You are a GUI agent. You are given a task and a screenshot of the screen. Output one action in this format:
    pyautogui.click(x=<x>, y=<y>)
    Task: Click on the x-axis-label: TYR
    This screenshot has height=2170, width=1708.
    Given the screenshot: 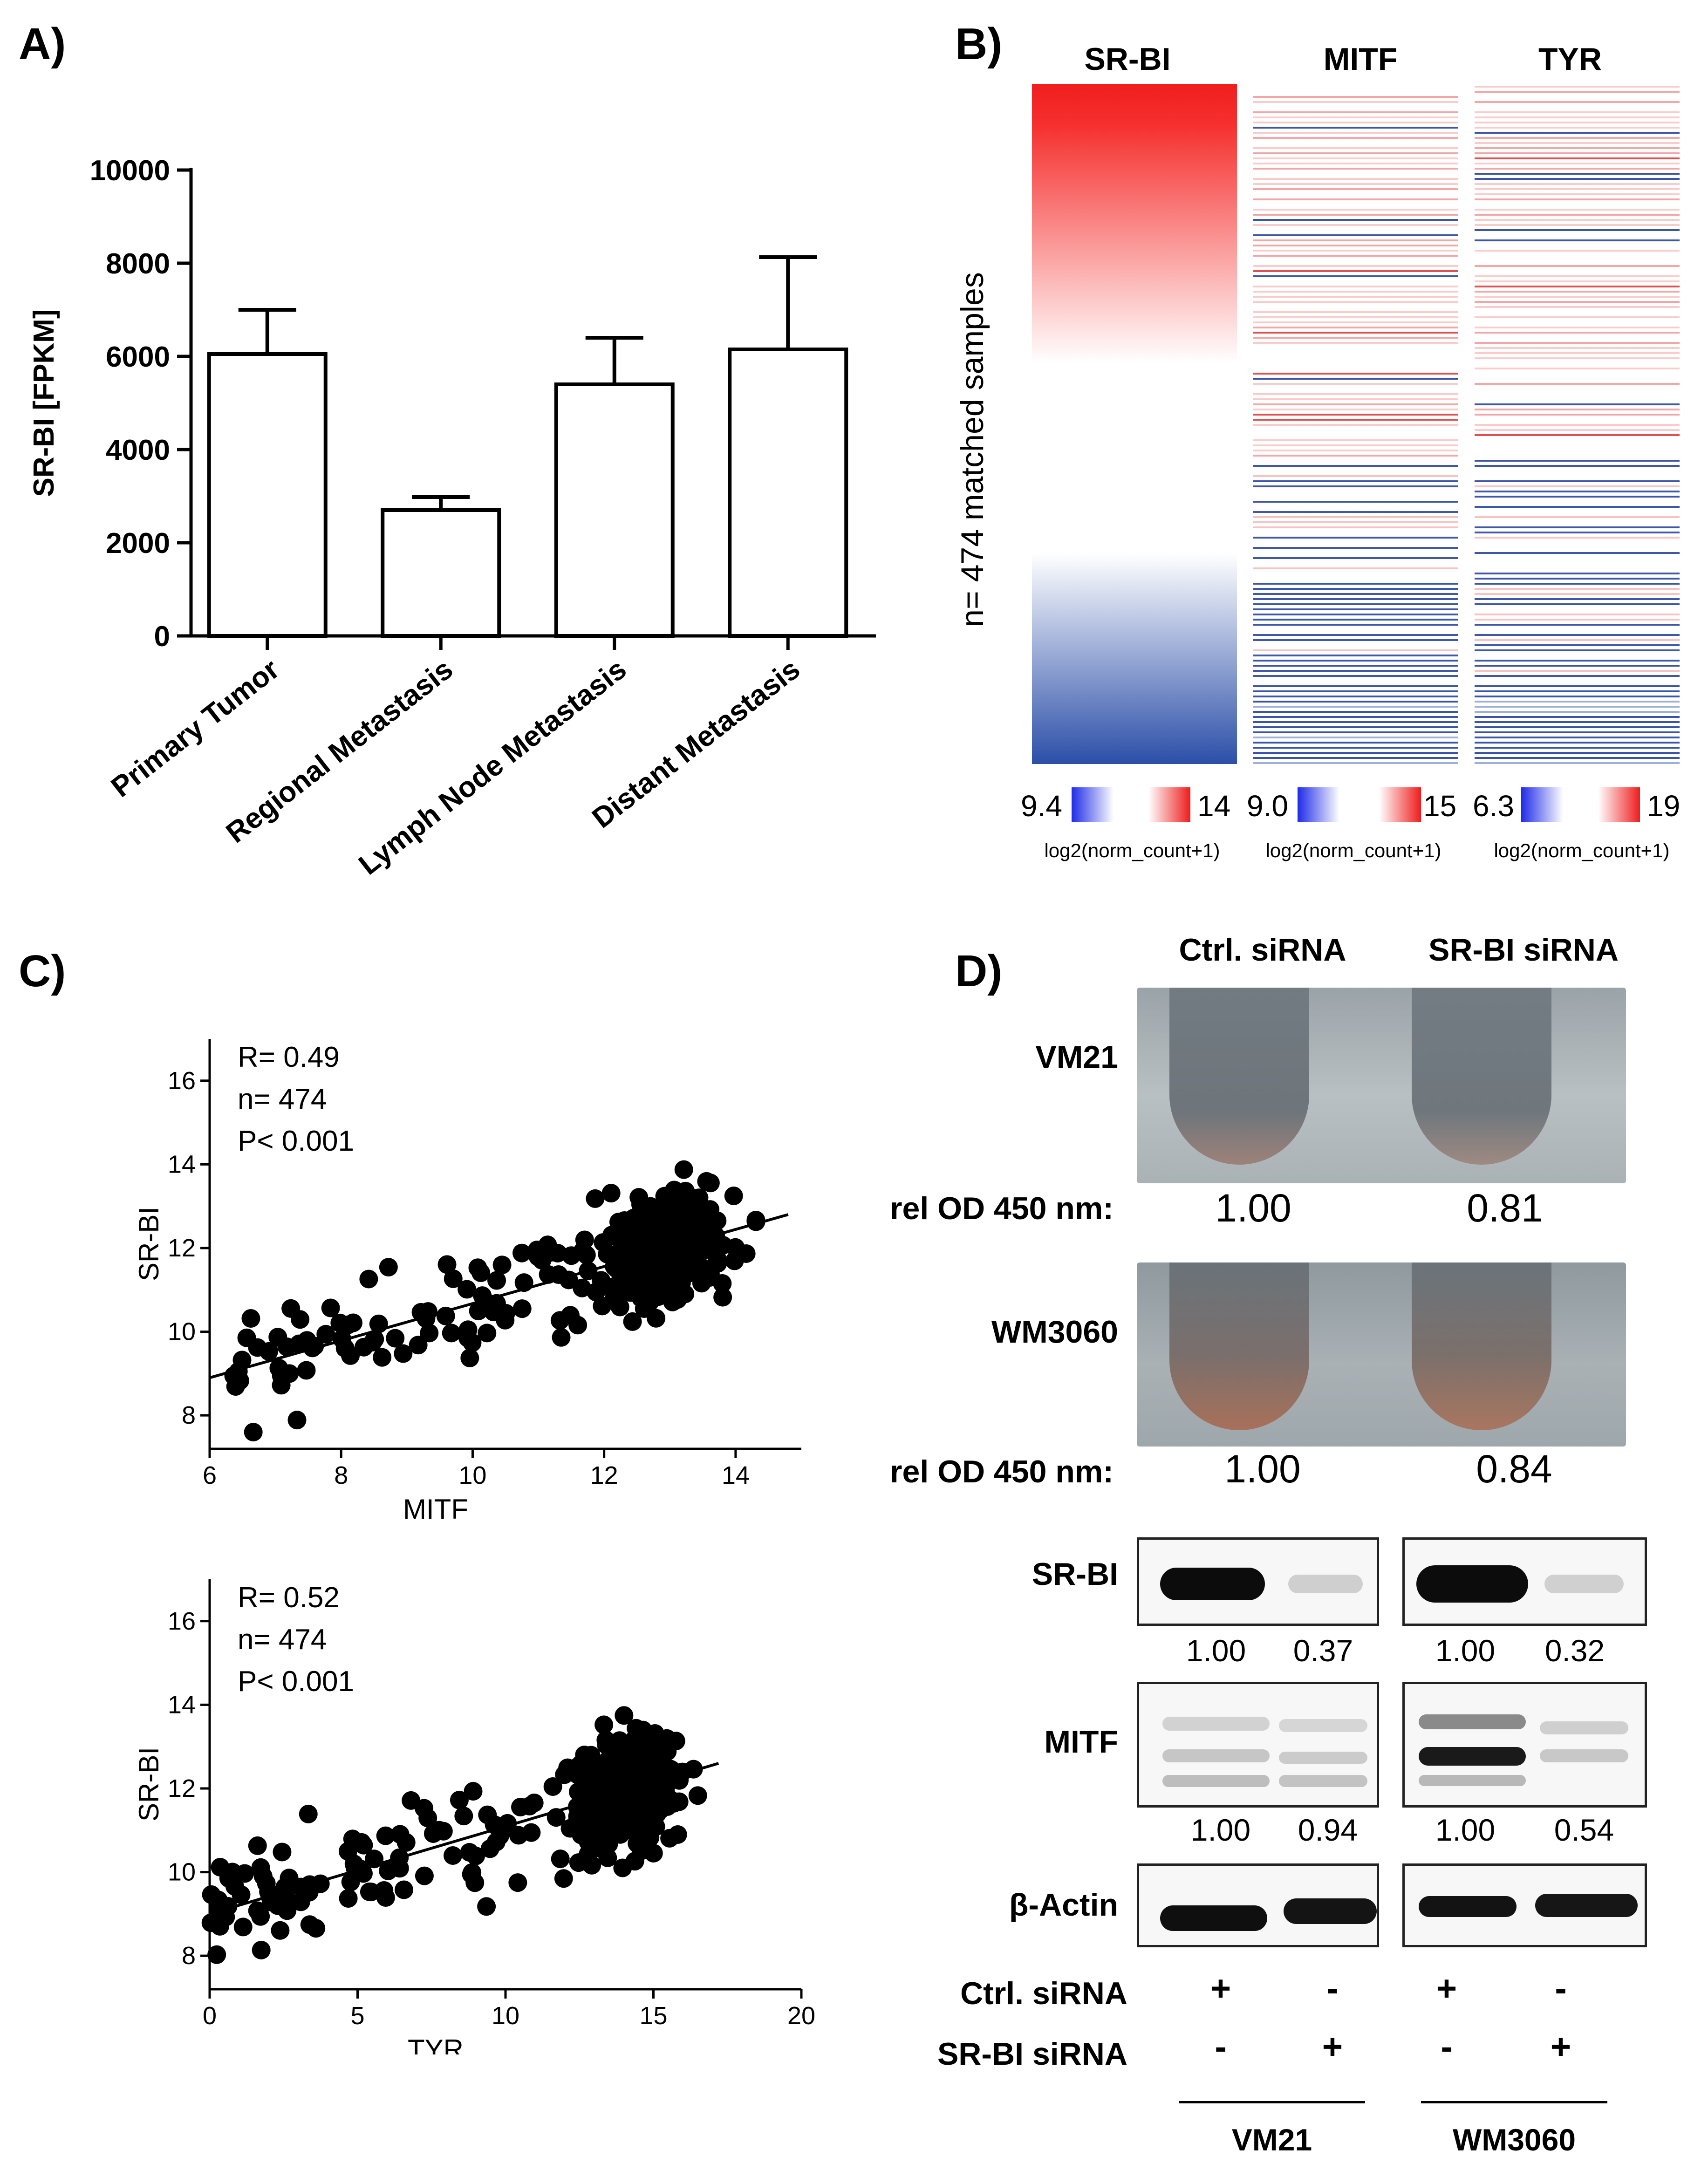 What is the action you would take?
    pyautogui.click(x=436, y=2044)
    